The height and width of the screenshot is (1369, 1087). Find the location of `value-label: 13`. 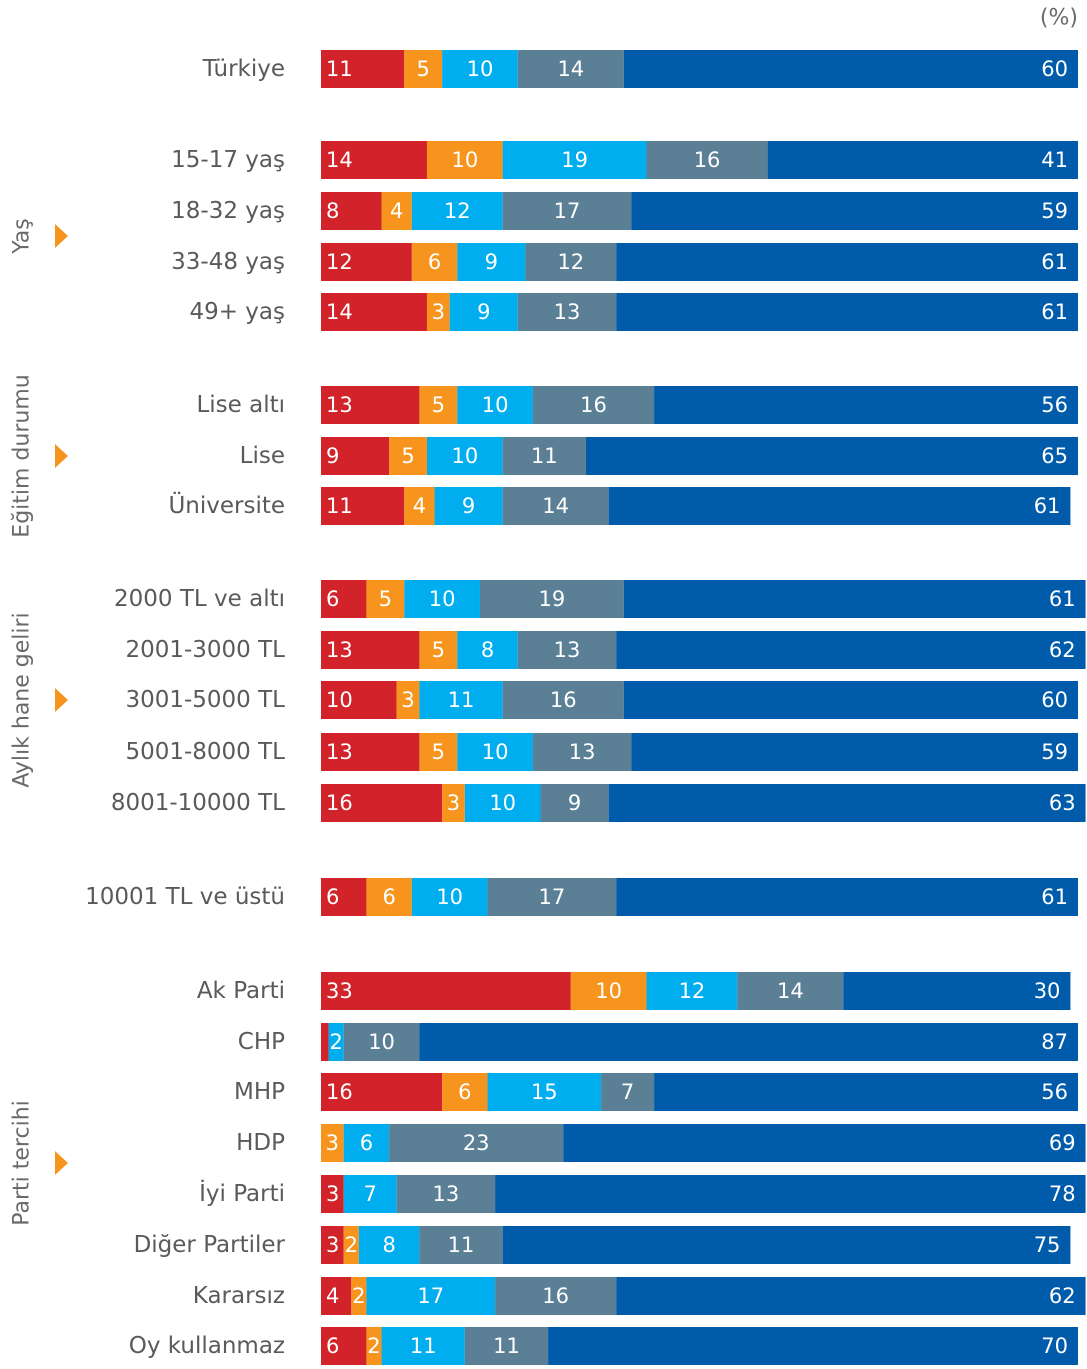

value-label: 13 is located at coordinates (582, 752).